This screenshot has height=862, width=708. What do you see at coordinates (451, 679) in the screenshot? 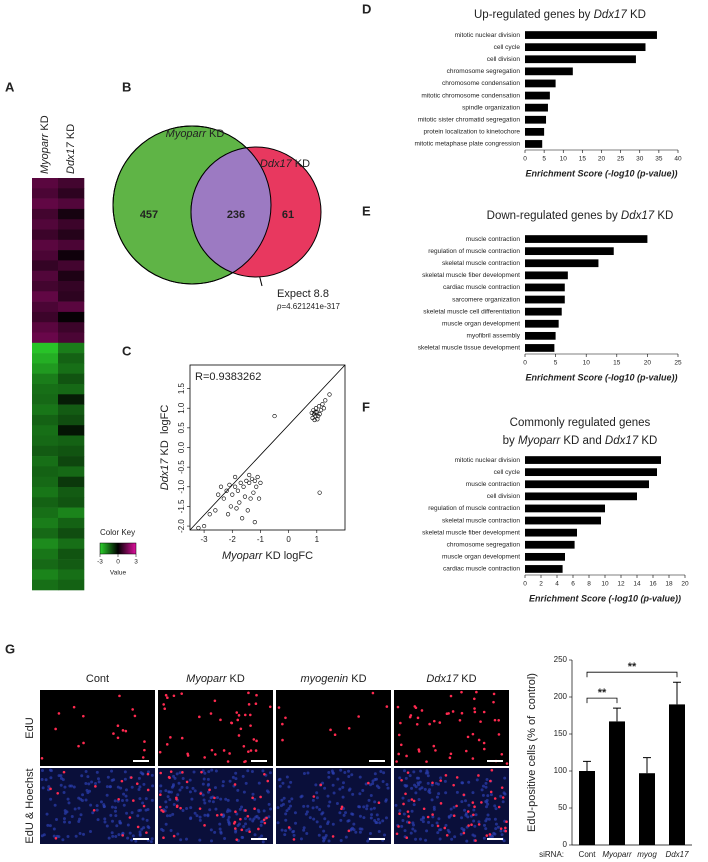
I see `column-label: Ddx17 KD` at bounding box center [451, 679].